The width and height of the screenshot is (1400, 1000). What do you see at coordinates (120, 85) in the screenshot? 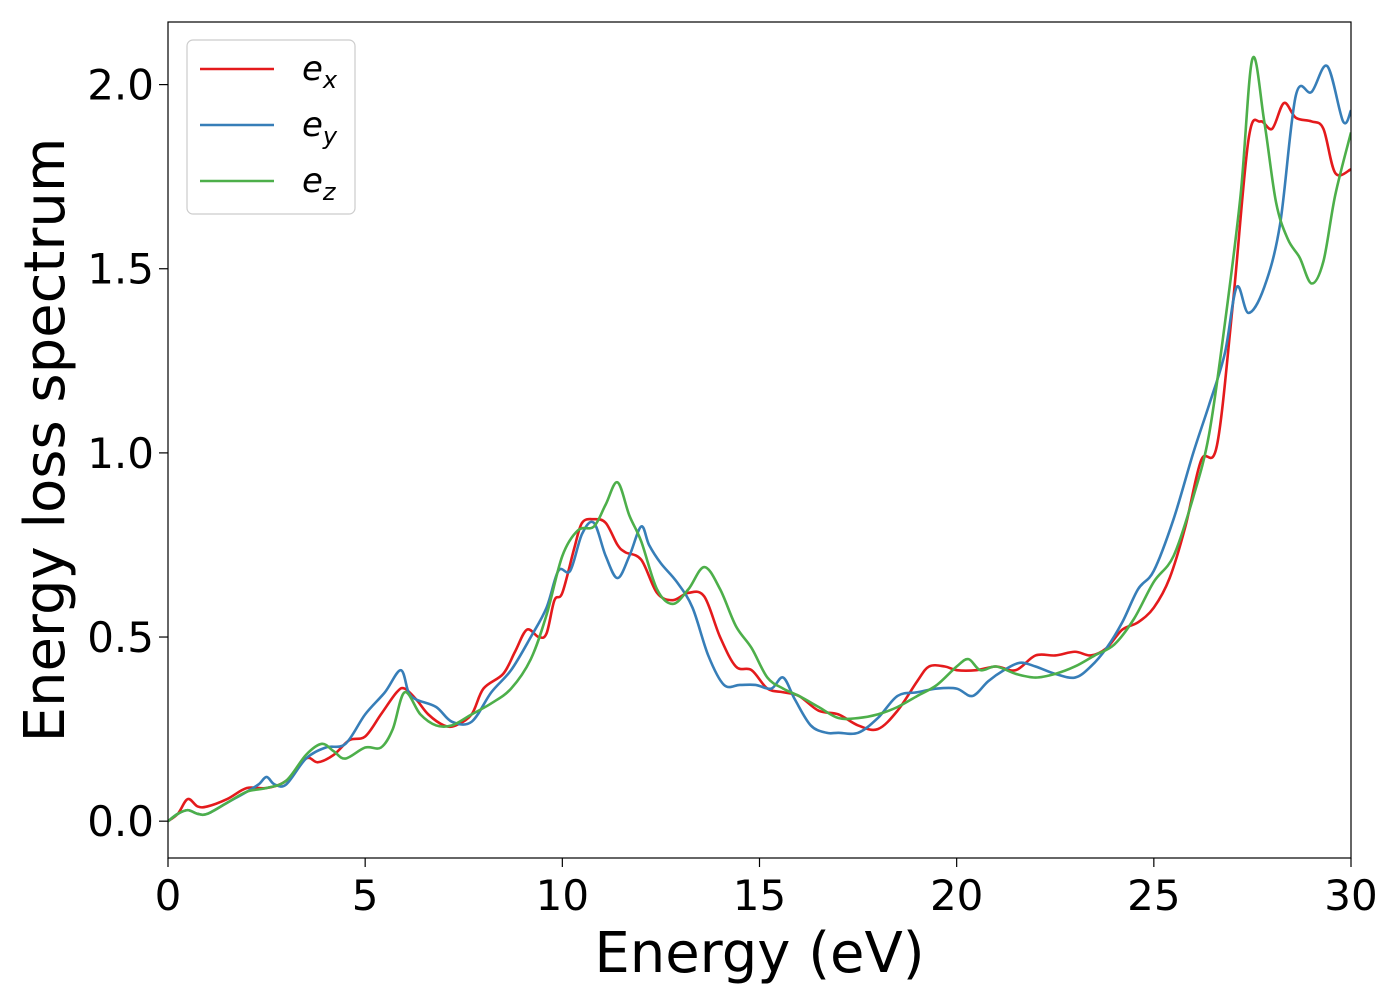
I see `y-tick-label: 2.0` at bounding box center [120, 85].